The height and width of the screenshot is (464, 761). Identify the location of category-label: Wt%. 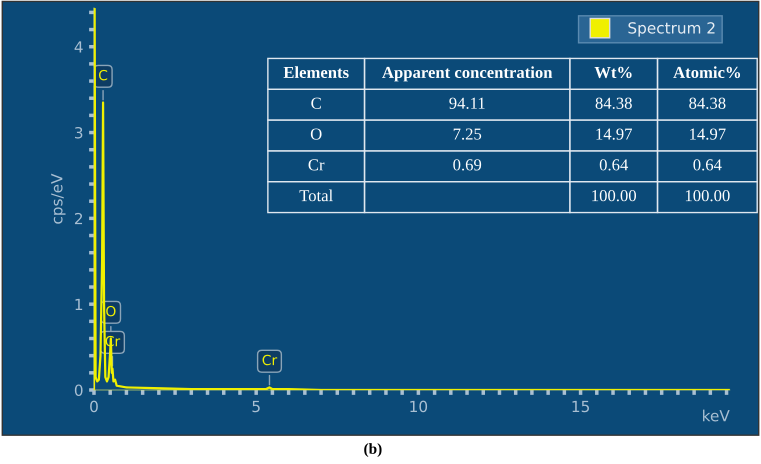
(613, 72).